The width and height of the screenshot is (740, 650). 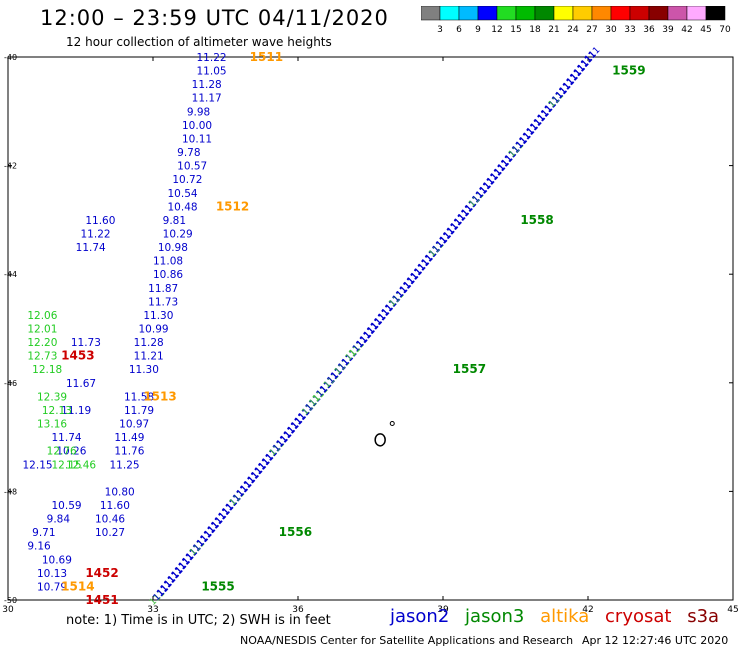 I want to click on colorbar-label: 42, so click(x=686, y=30).